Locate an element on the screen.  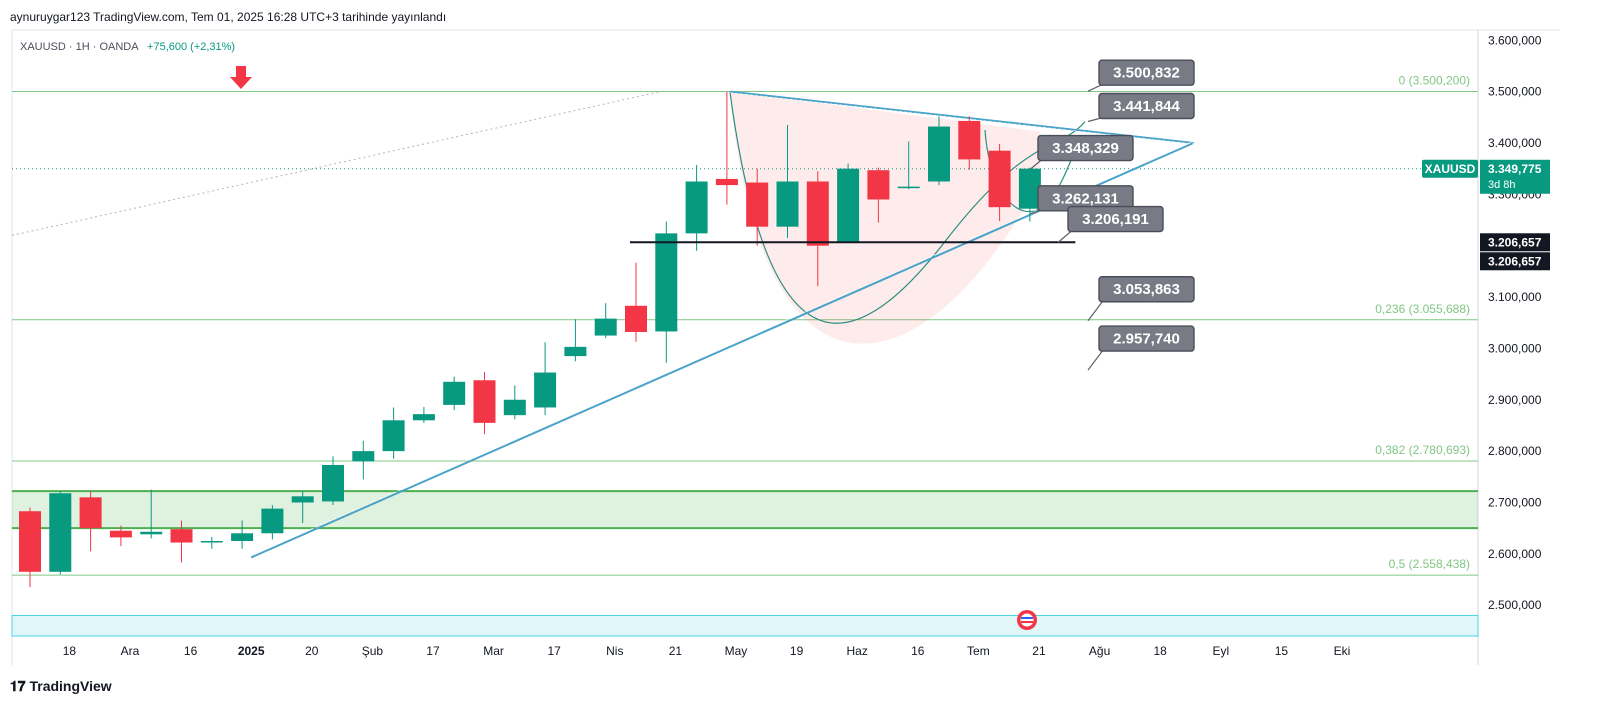
price-tag-symbol: XAUUSD is located at coordinates (1450, 169).